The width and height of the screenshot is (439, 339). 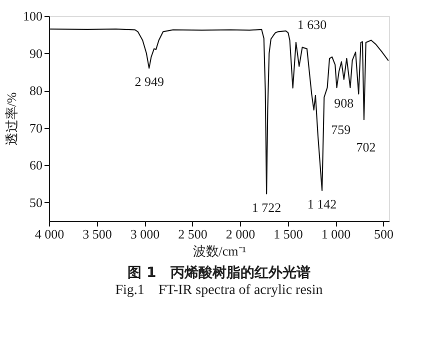 What do you see at coordinates (36, 53) in the screenshot?
I see `y-tick-label: 90` at bounding box center [36, 53].